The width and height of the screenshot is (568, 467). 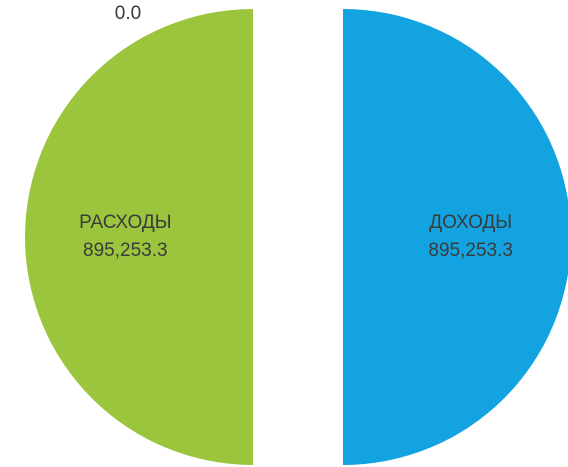 What do you see at coordinates (125, 222) in the screenshot?
I see `slice-category-label: РАСХОДЫ` at bounding box center [125, 222].